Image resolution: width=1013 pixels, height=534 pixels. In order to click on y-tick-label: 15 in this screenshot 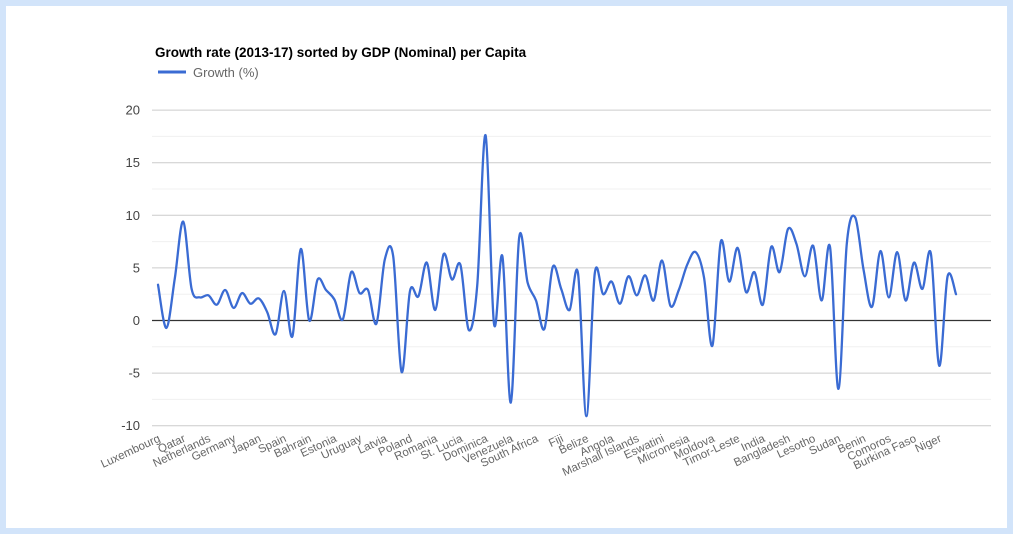, I will do `click(133, 162)`.